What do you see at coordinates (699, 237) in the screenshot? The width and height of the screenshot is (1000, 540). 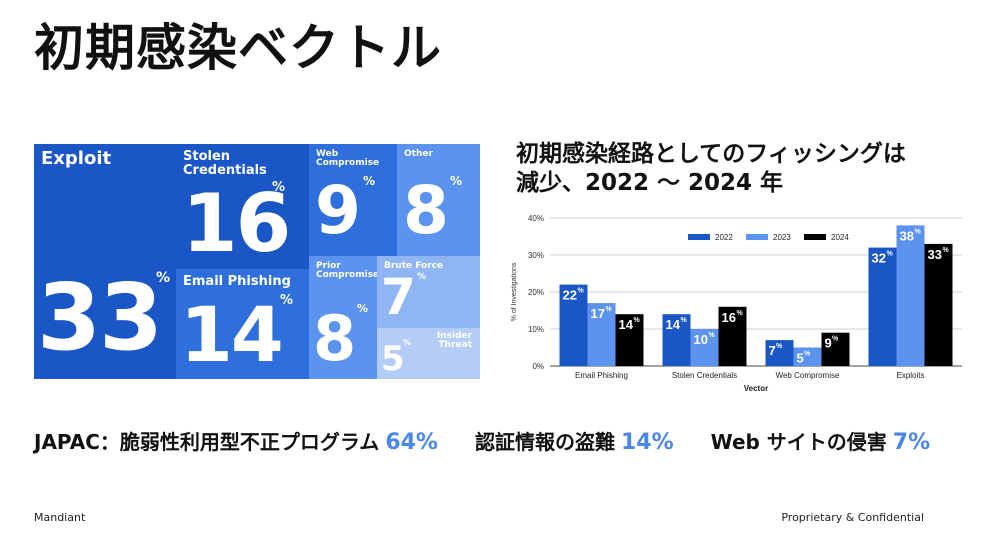 I see `legend-swatch-2022` at bounding box center [699, 237].